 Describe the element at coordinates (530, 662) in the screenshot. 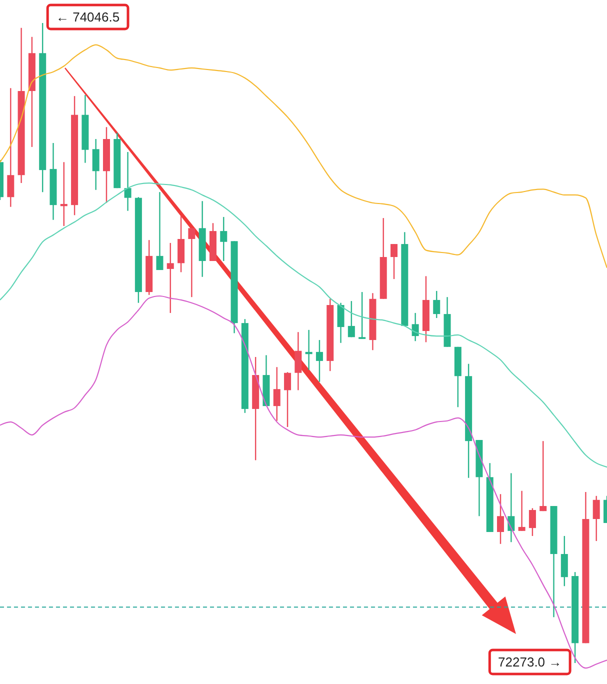

I see `annotation: 72273.0 →` at that location.